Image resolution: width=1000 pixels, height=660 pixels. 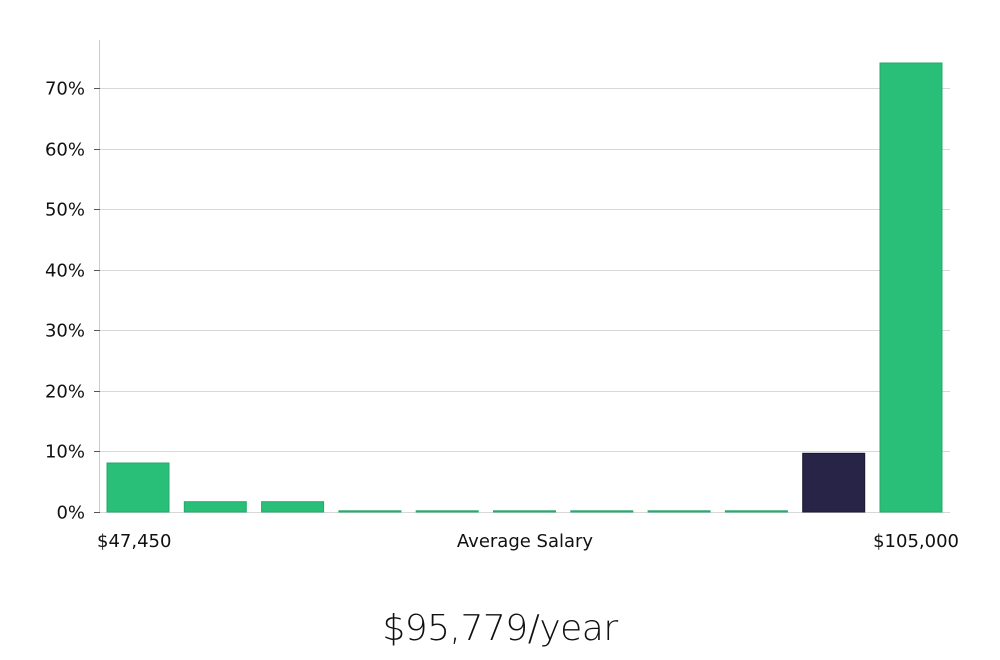 What do you see at coordinates (65, 392) in the screenshot?
I see `y-tick-label: 20%` at bounding box center [65, 392].